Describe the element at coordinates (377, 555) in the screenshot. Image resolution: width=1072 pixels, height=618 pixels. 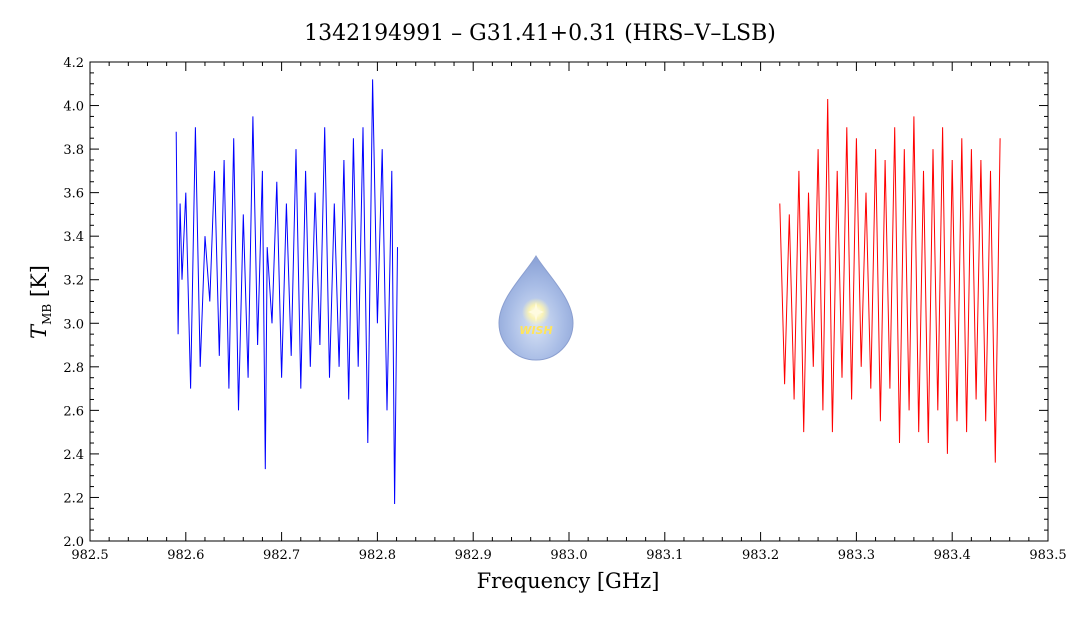
I see `x-tick-label: 982.8` at that location.